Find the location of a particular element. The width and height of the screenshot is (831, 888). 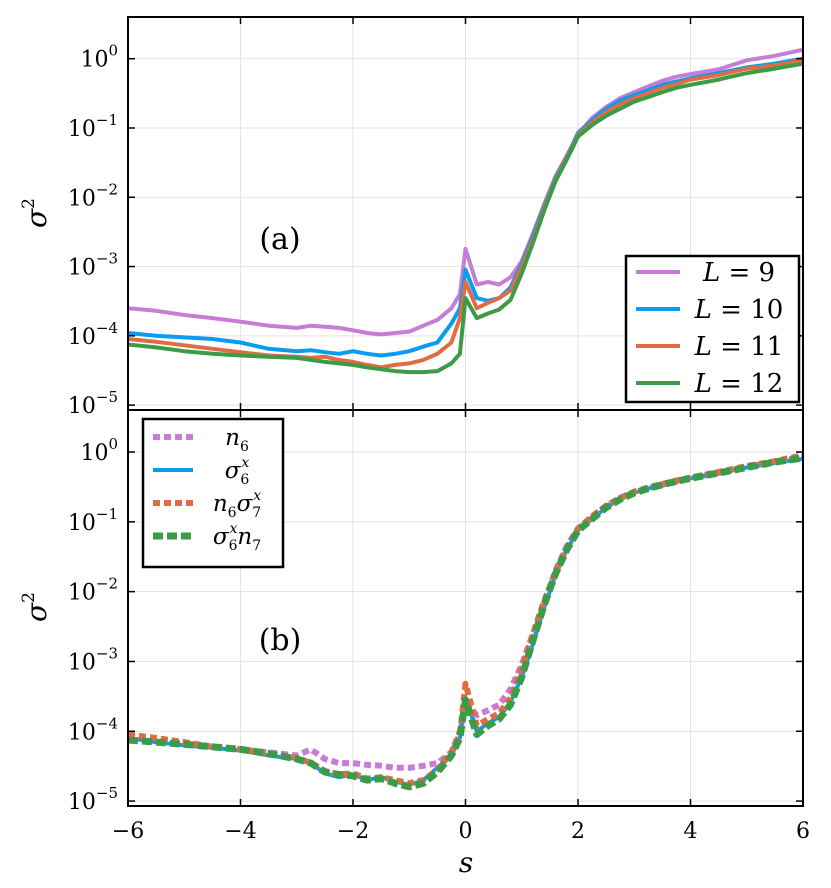

x-tick-label: −6 is located at coordinates (128, 831).